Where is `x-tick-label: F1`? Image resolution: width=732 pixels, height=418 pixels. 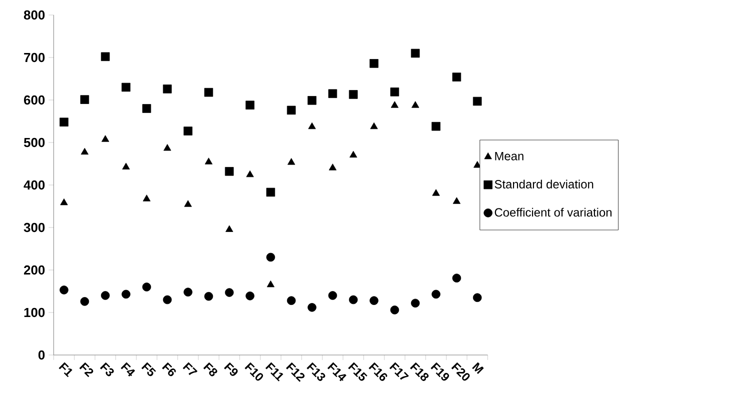
x-tick-label: F1 is located at coordinates (65, 370).